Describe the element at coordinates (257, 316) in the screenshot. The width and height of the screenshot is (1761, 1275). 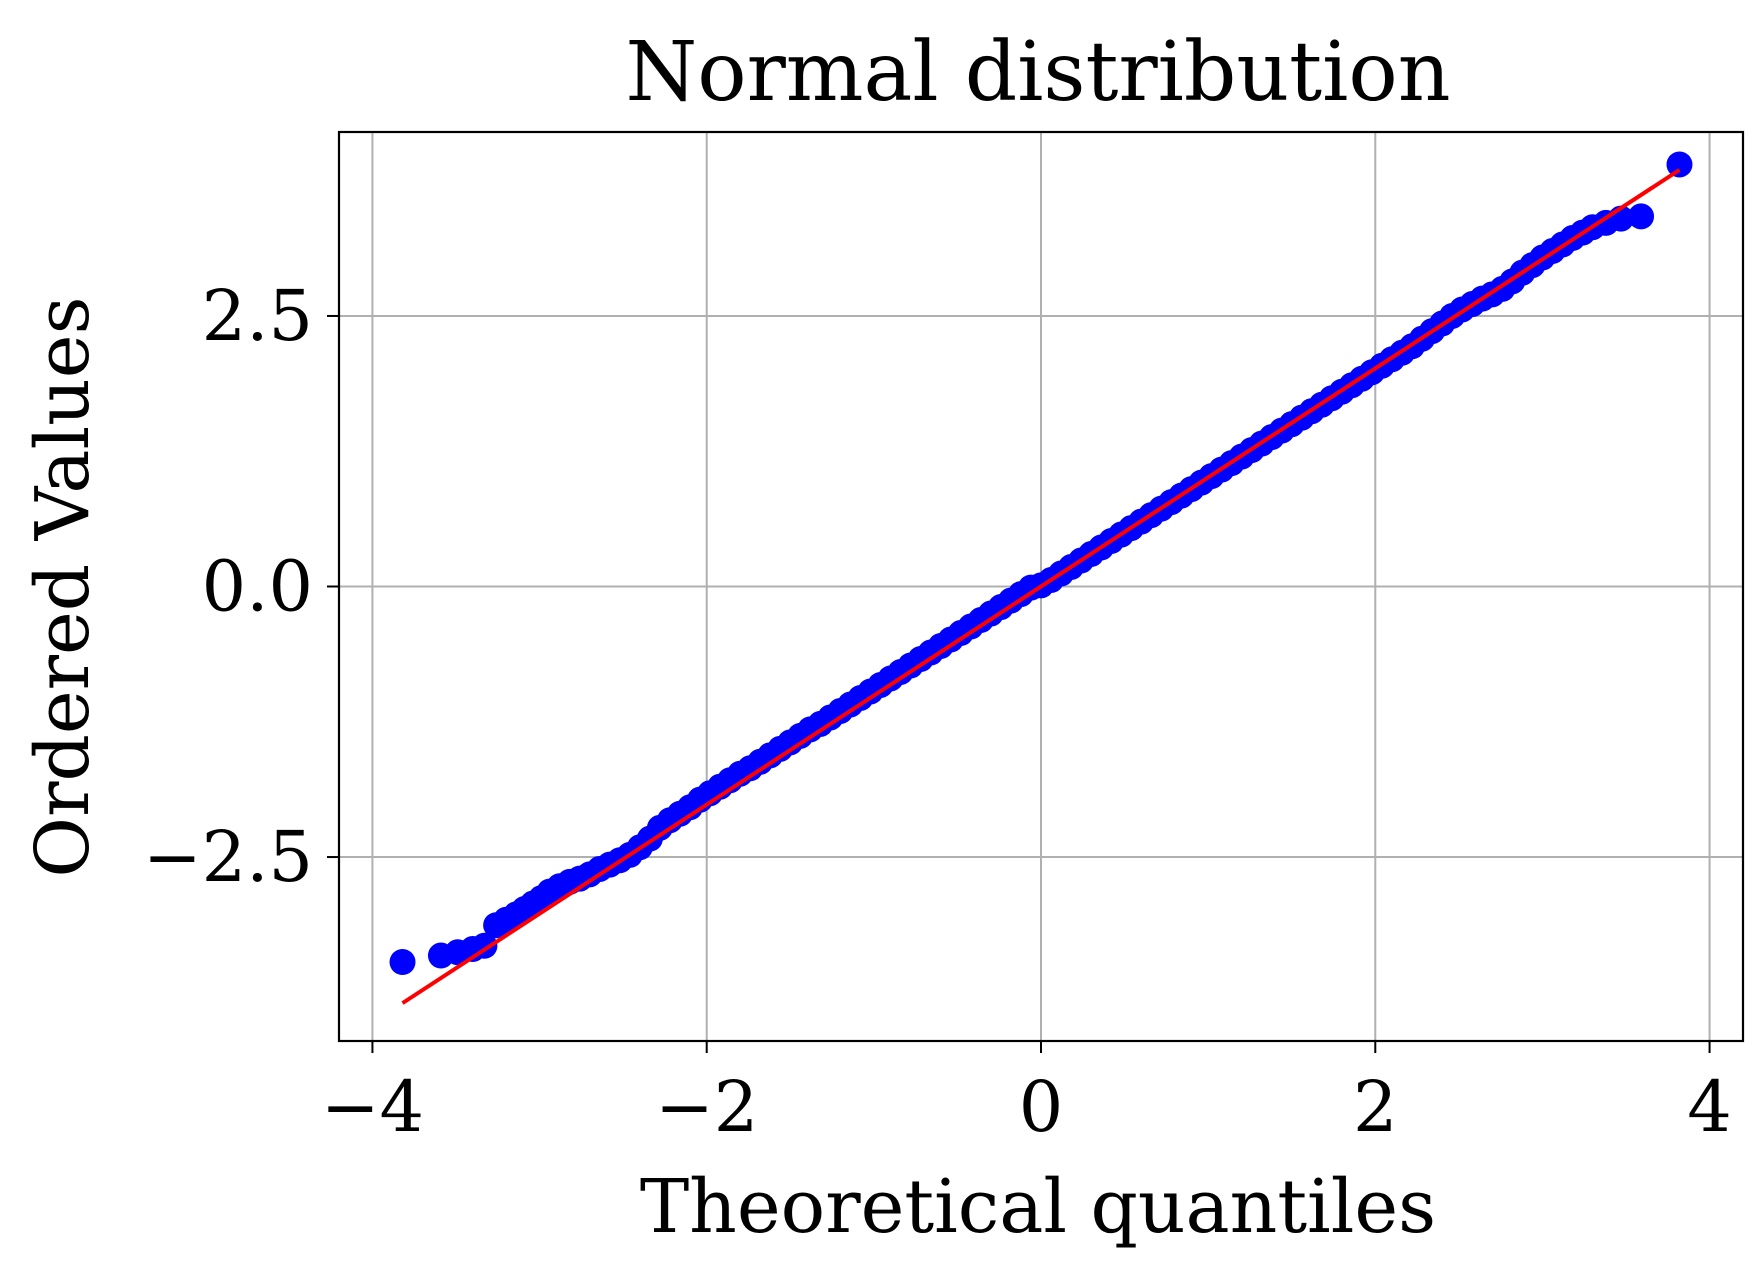
I see `y-tick-label: 2.5` at that location.